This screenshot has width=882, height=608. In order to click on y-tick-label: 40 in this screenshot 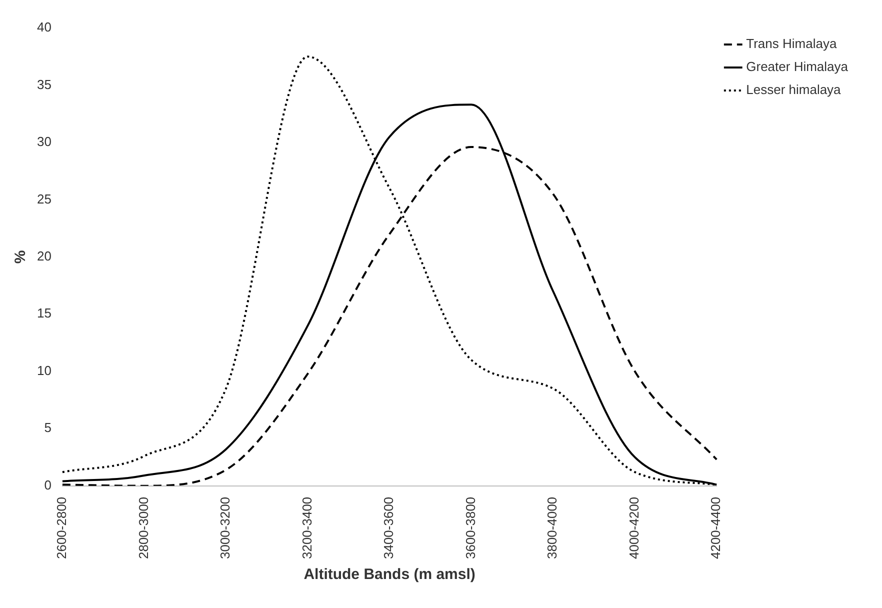, I will do `click(44, 27)`.